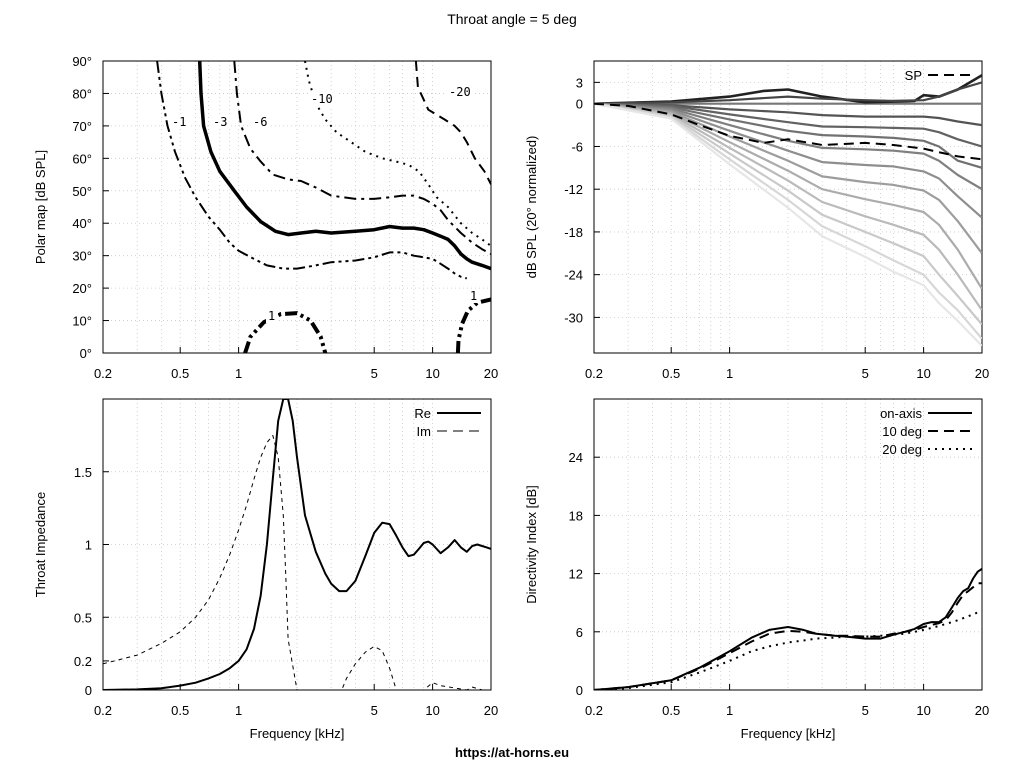 The width and height of the screenshot is (1024, 773). What do you see at coordinates (83, 472) in the screenshot?
I see `impedance-ytick-label: 1.5` at bounding box center [83, 472].